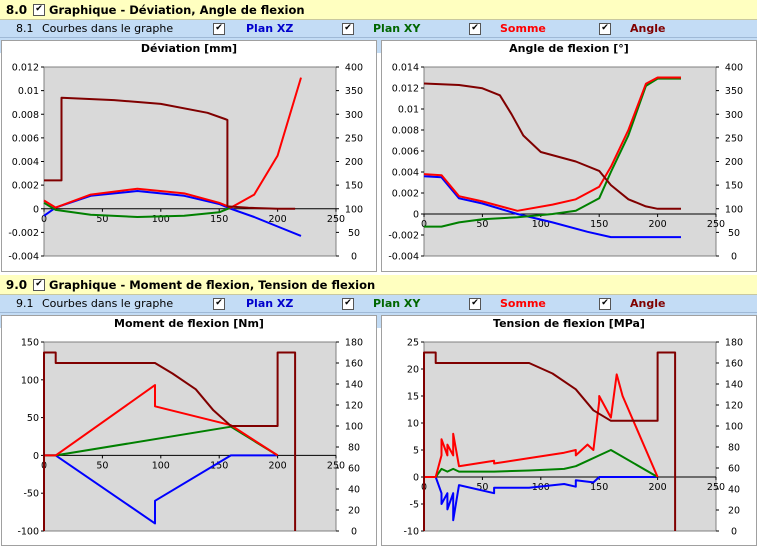 This screenshot has height=546, width=757. I want to click on y-tick-label: 0.004, so click(25, 162).